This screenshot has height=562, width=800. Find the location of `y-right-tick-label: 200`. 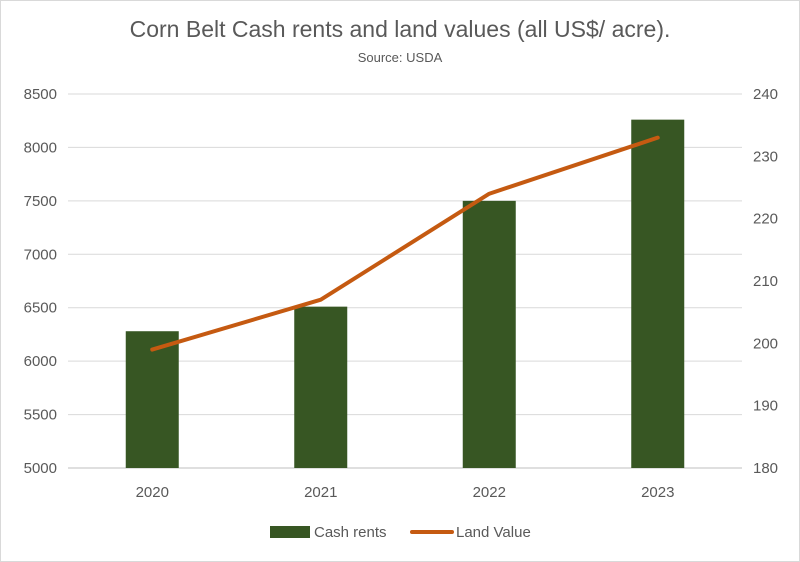

y-right-tick-label: 200 is located at coordinates (765, 343).